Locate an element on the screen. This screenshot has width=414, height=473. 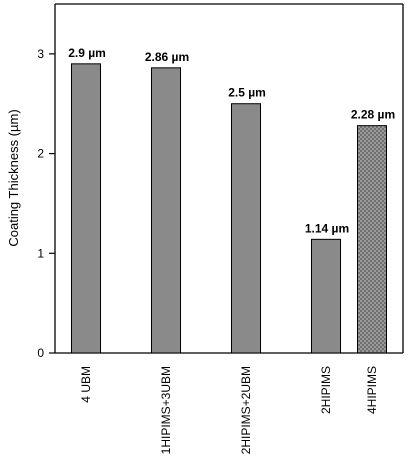
bar-value-label: 2.5 µm is located at coordinates (247, 93).